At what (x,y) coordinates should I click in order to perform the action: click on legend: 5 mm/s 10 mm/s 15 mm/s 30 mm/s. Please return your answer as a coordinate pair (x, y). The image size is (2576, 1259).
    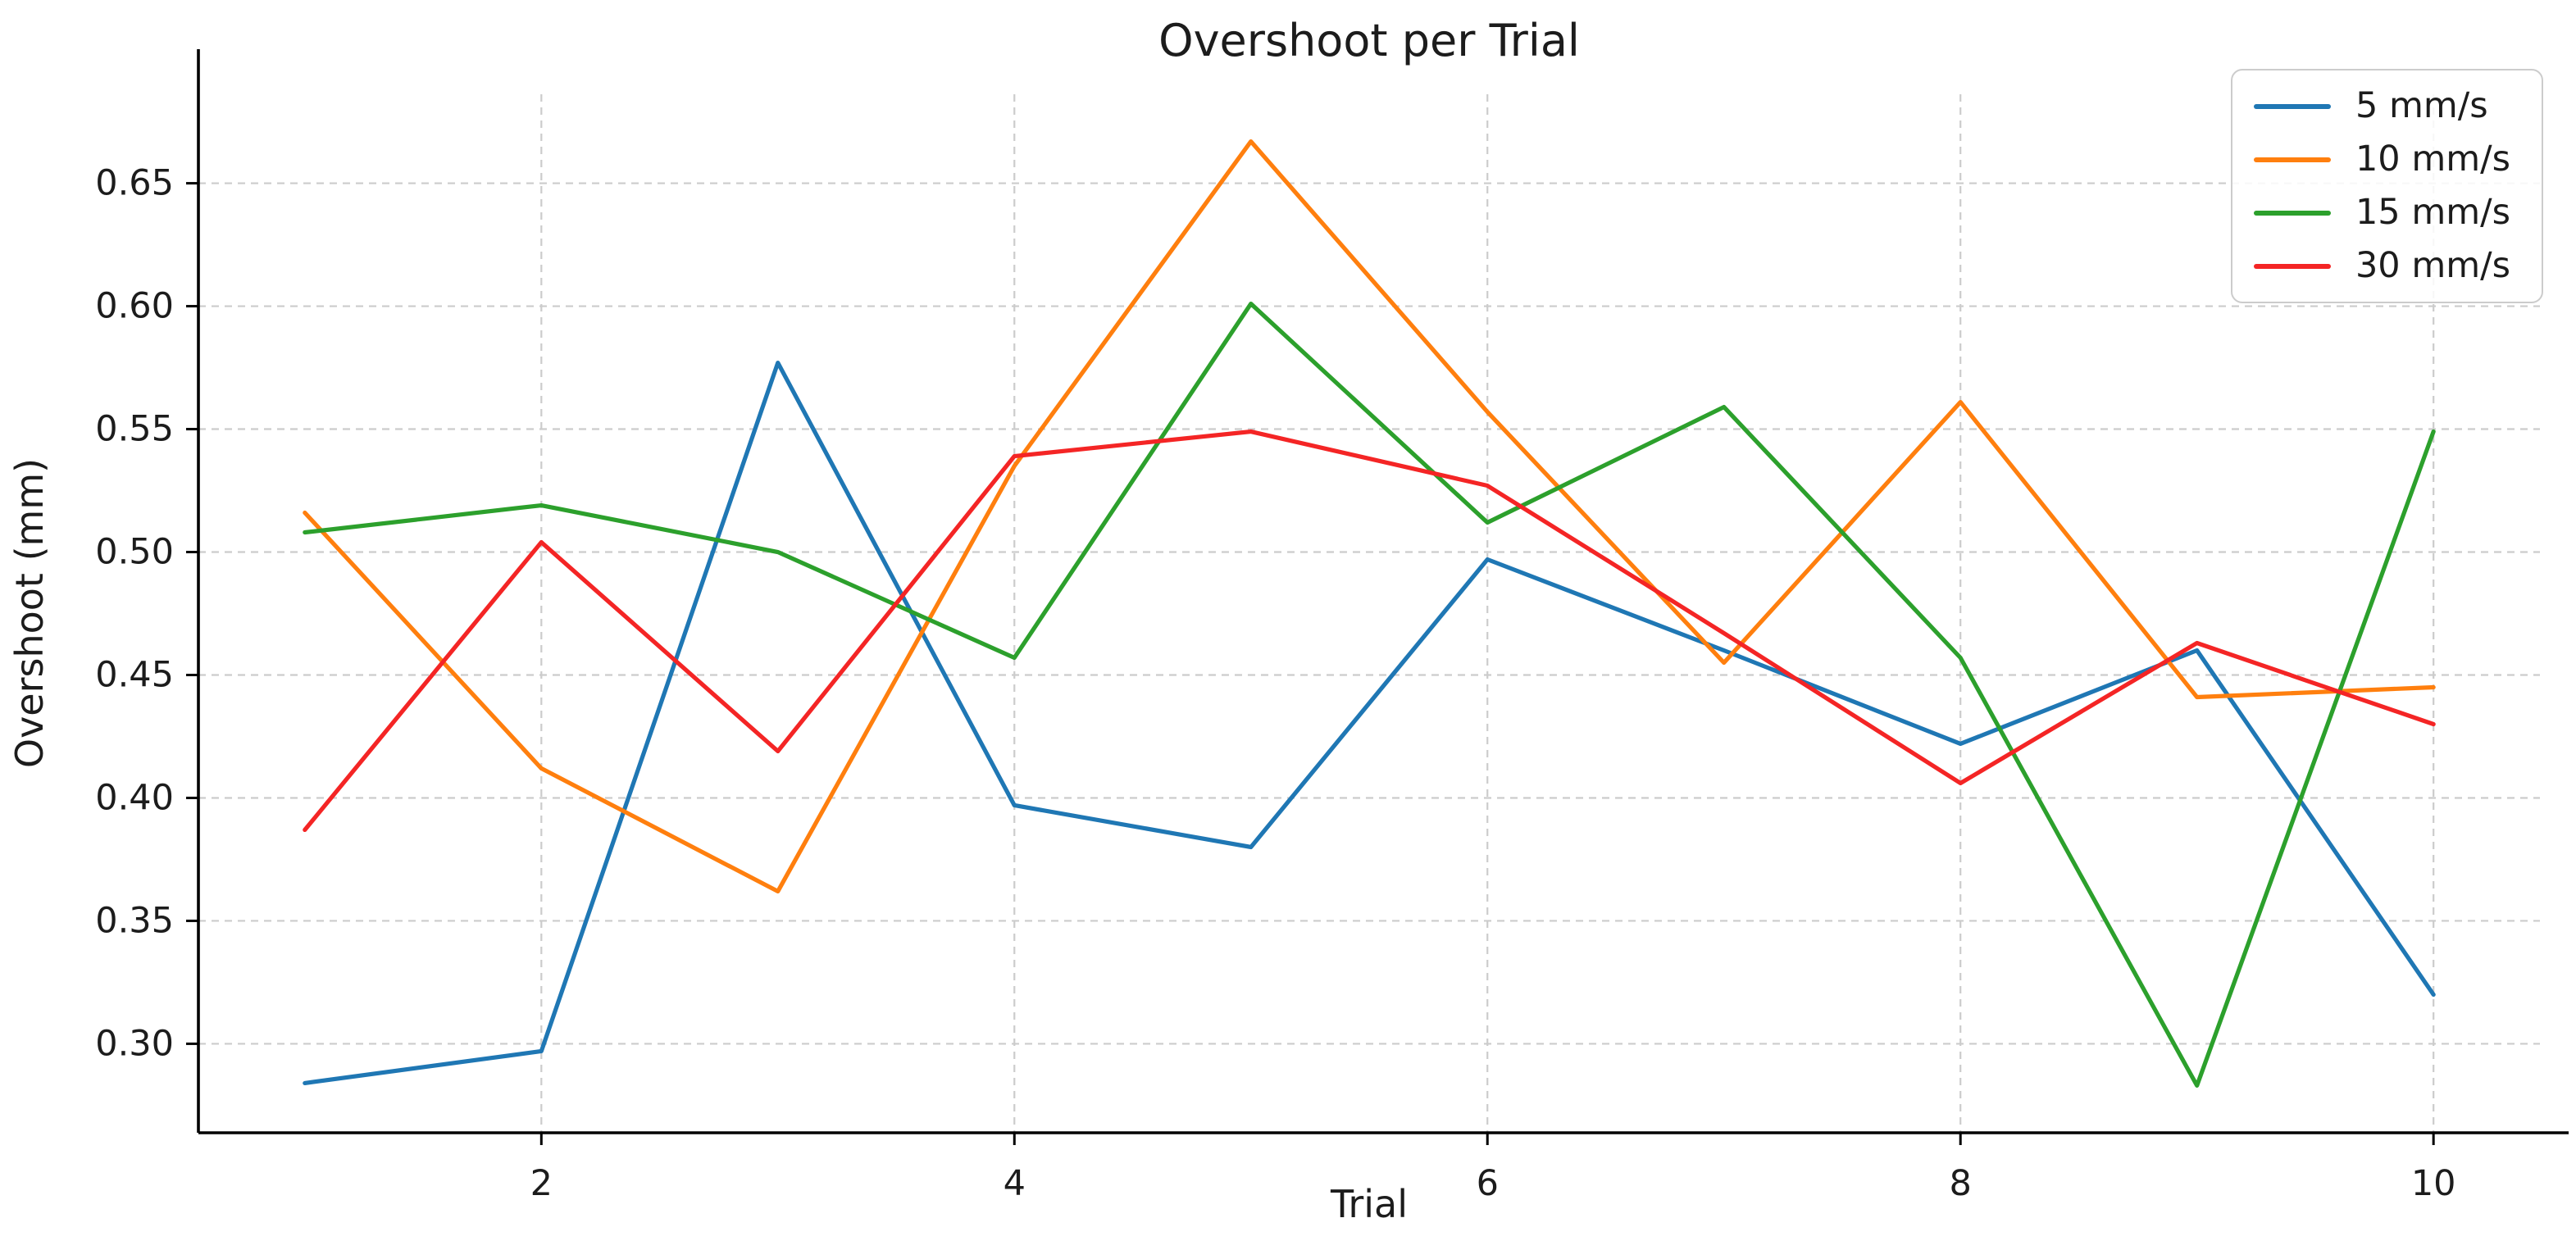
    Looking at the image, I should click on (2386, 186).